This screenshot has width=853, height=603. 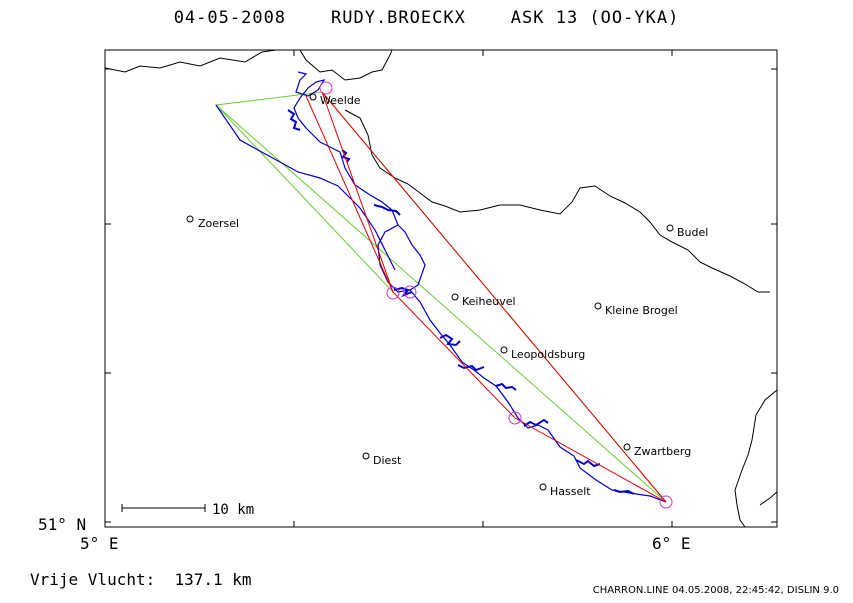 I want to click on lon-left-label: 5° E, so click(x=99, y=543).